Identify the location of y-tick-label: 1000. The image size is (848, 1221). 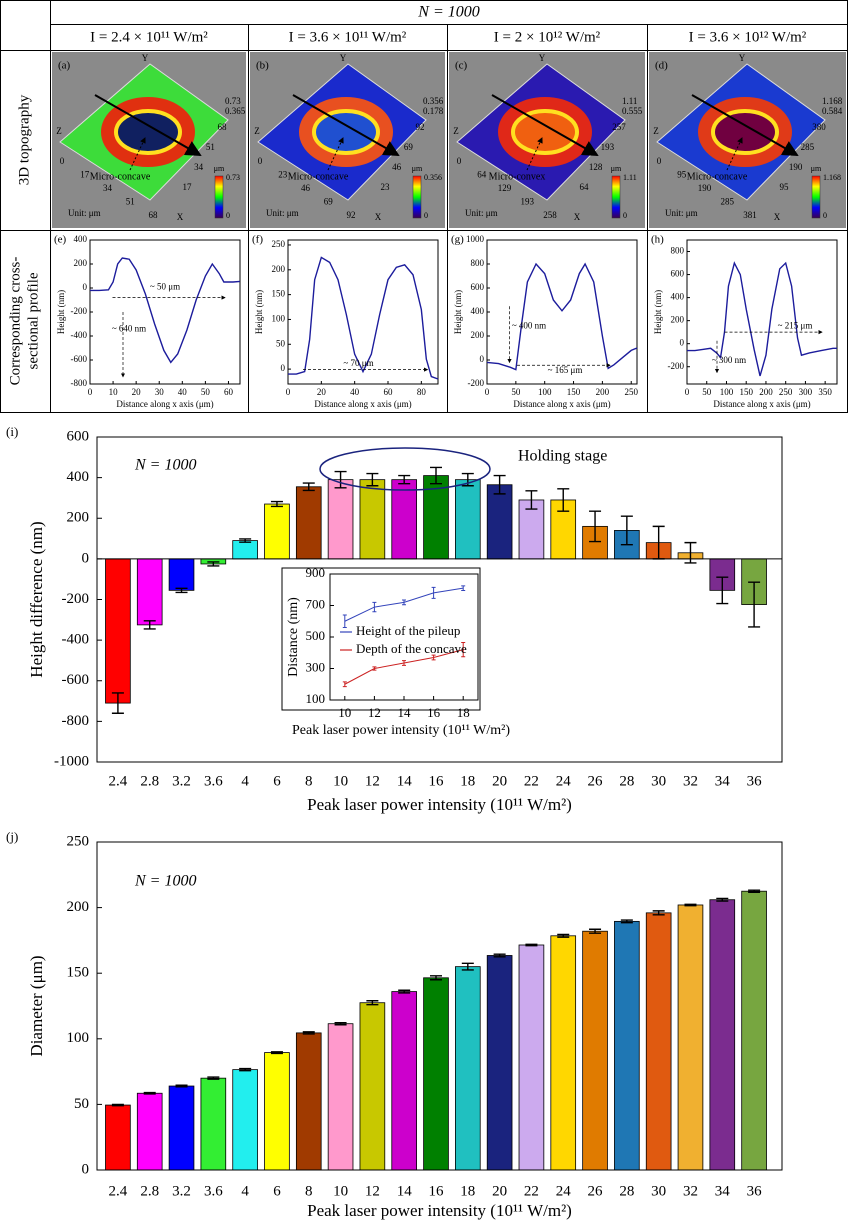
(475, 239).